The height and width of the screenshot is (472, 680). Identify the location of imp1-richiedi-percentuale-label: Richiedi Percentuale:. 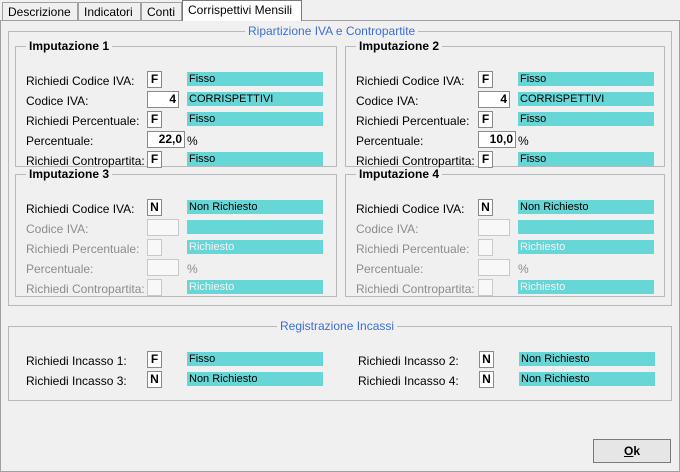
(83, 121).